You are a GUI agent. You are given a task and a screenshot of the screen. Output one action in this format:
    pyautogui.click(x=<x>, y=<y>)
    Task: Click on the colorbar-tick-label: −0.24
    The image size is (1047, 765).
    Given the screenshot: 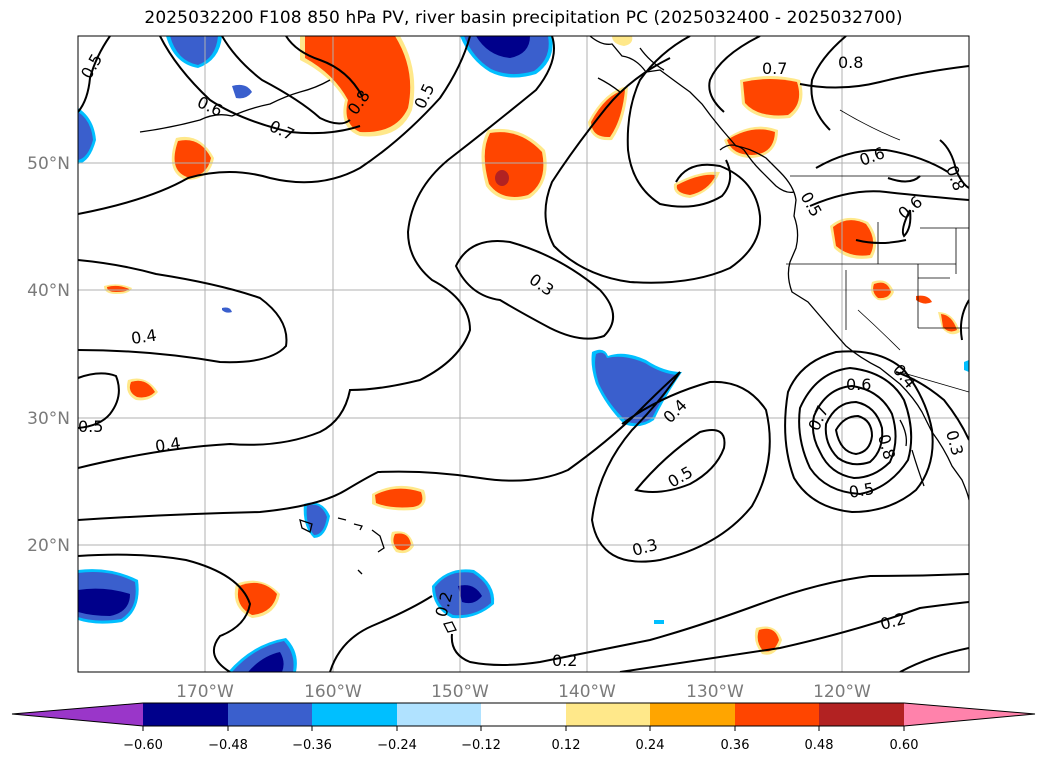 What is the action you would take?
    pyautogui.click(x=397, y=745)
    